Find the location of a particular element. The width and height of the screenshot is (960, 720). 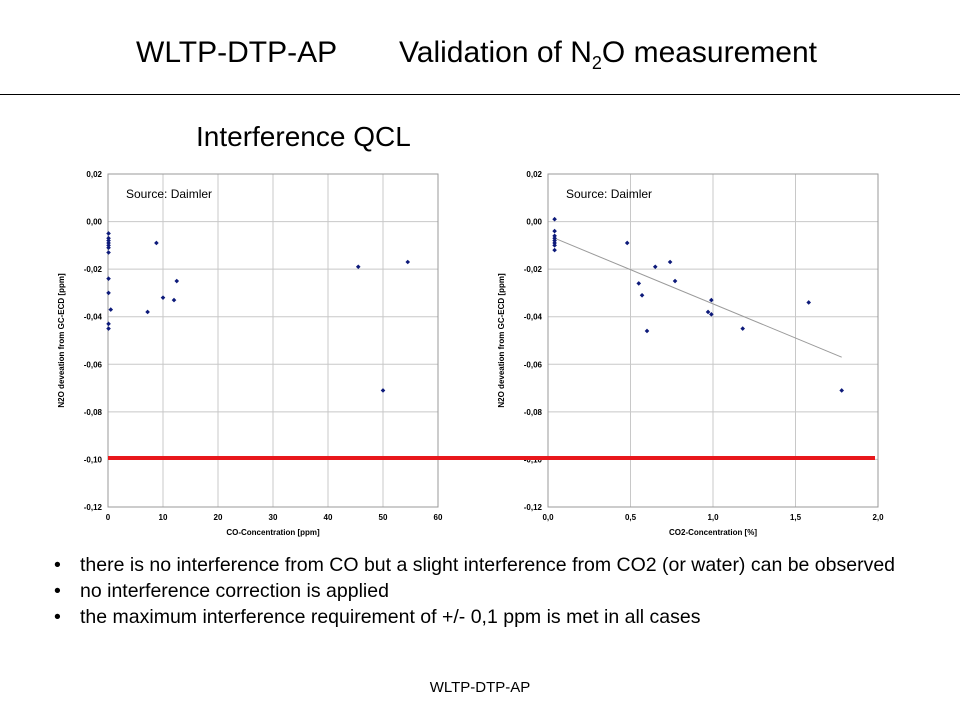

title-topic: Validation of N2O measurement is located at coordinates (608, 54).